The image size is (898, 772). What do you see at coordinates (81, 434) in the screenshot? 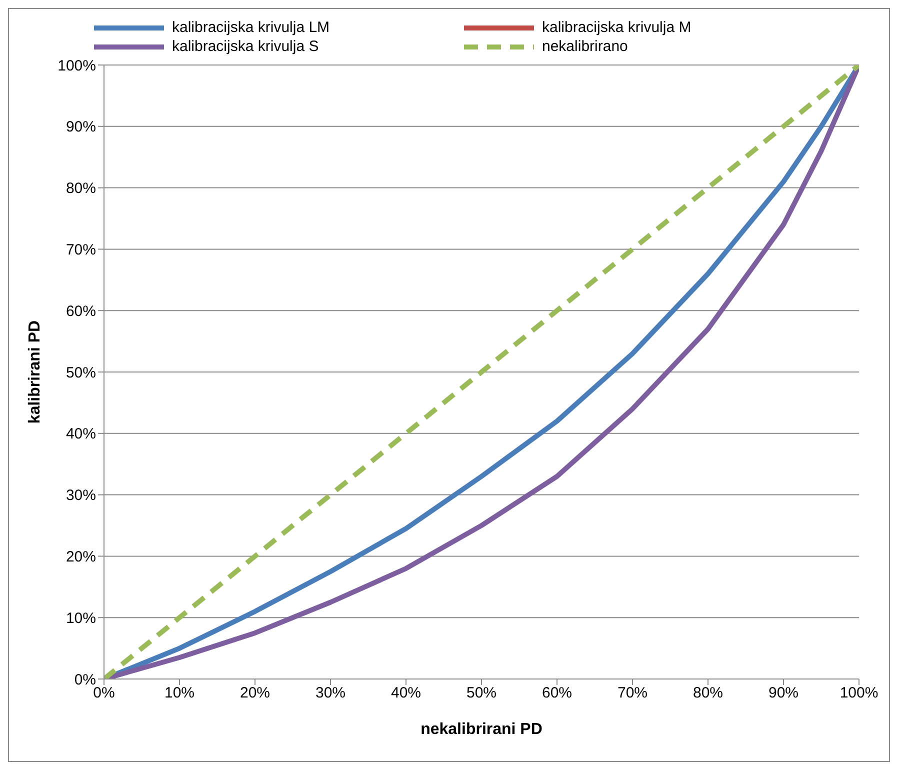
I see `y-tick-label: 40%` at bounding box center [81, 434].